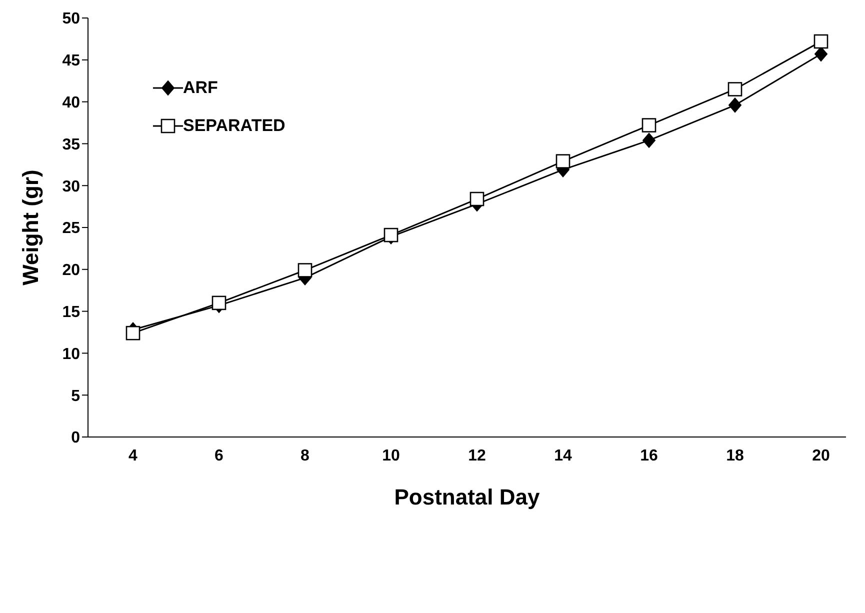  I want to click on y-tick-label: 35, so click(71, 145).